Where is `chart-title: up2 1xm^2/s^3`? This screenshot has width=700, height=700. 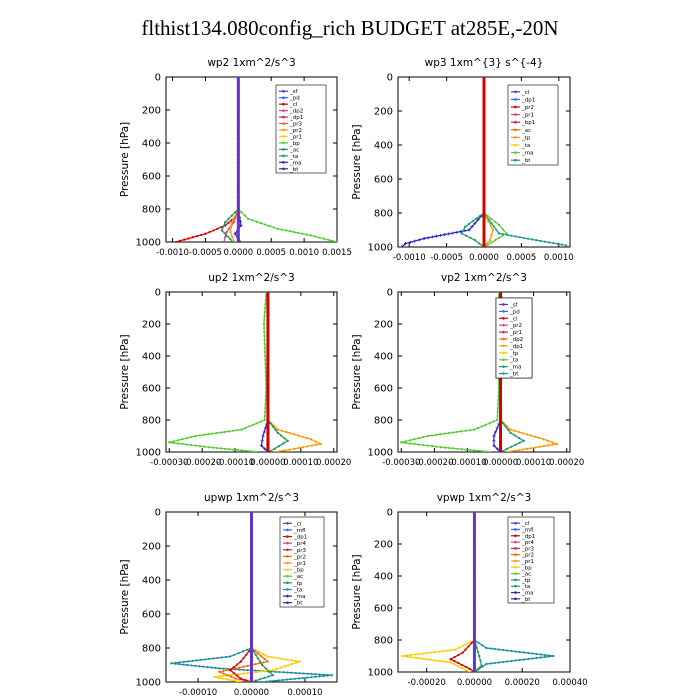 chart-title: up2 1xm^2/s^3 is located at coordinates (251, 278).